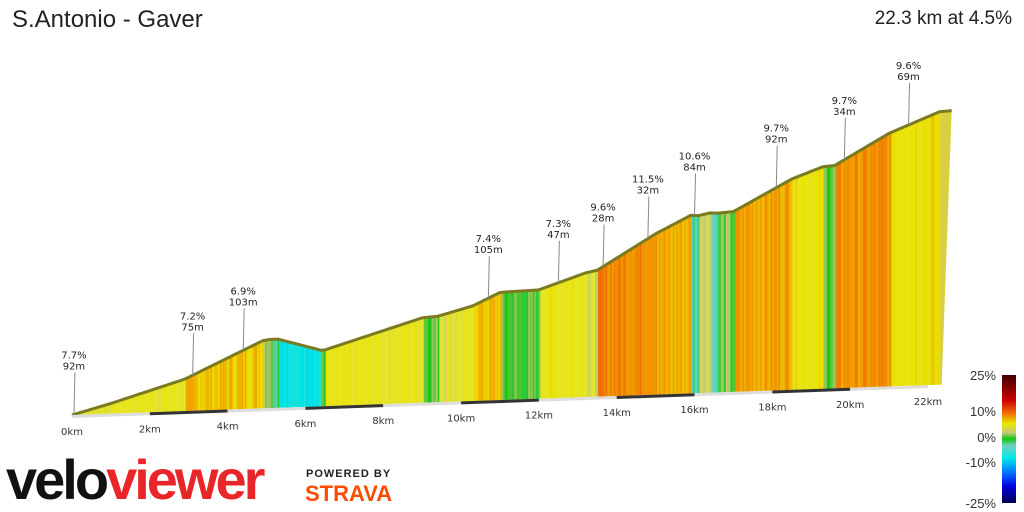  What do you see at coordinates (945, 247) in the screenshot?
I see `profile-side-face` at bounding box center [945, 247].